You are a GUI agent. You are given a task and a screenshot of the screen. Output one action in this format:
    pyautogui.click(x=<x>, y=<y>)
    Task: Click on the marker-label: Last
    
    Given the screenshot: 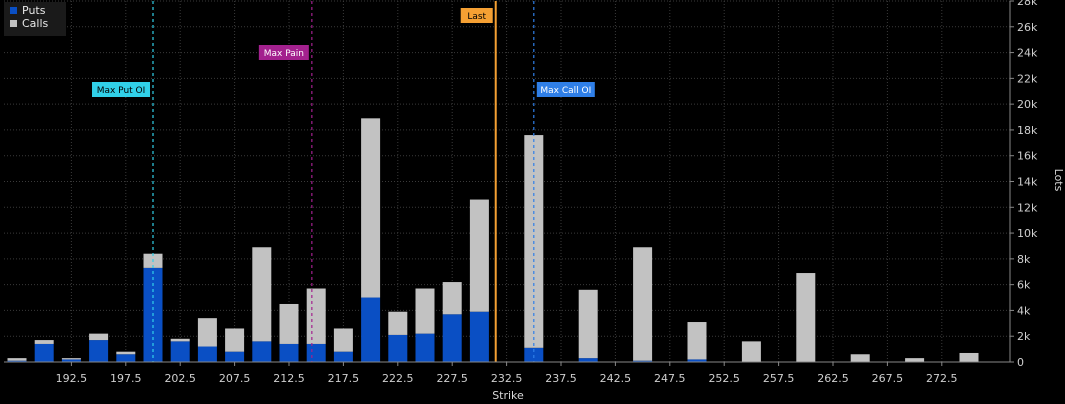 What is the action you would take?
    pyautogui.click(x=476, y=17)
    